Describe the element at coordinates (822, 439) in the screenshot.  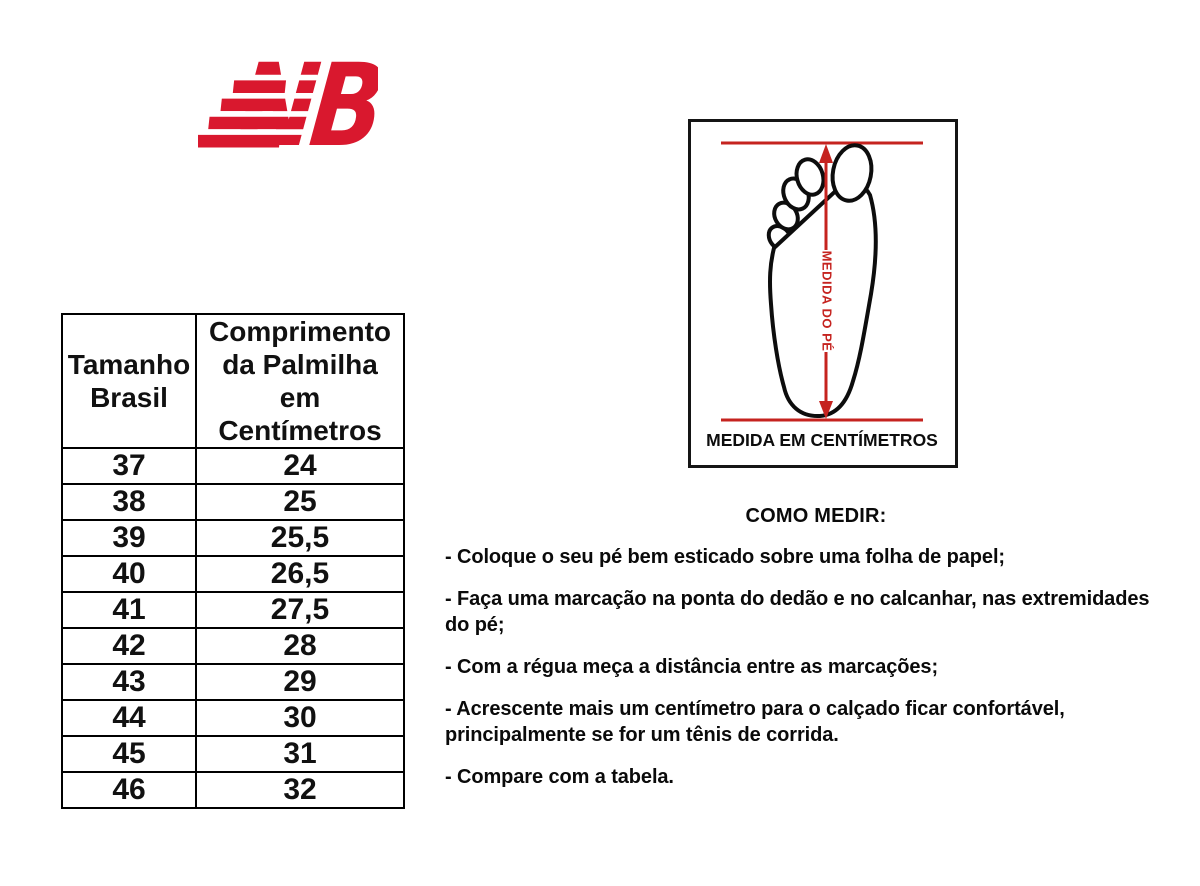
I see `diagram-caption: MEDIDA EM CENTÍMETROS` at that location.